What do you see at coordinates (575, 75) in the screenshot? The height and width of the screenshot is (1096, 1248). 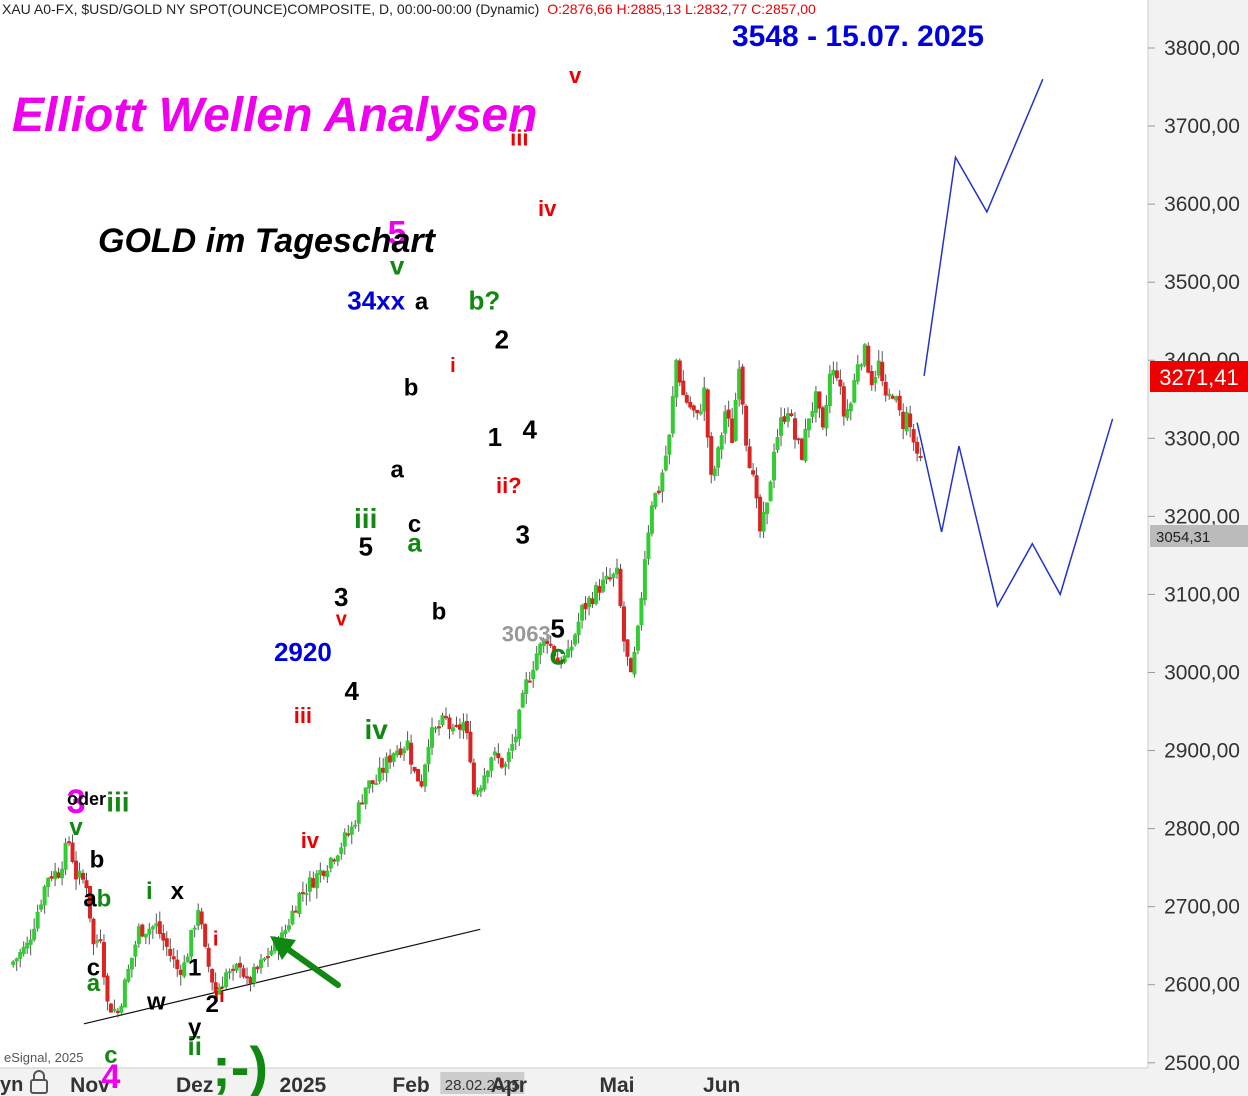 I see `wave-label: v` at bounding box center [575, 75].